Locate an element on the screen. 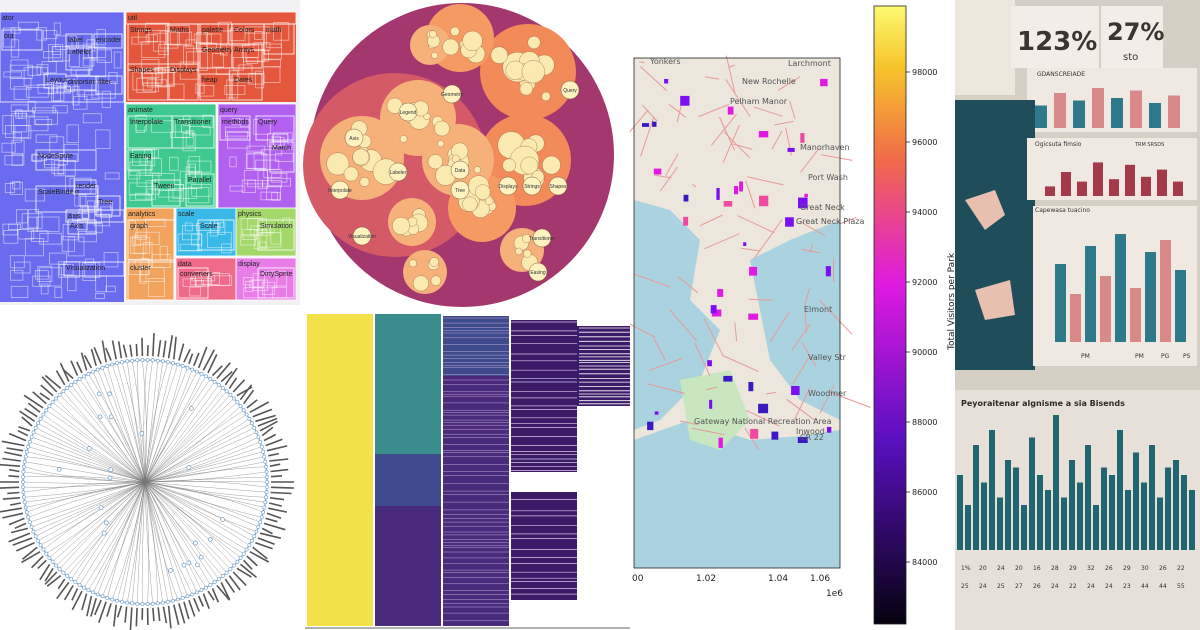  treemap-cell-label: distortion is located at coordinates (82, 82).